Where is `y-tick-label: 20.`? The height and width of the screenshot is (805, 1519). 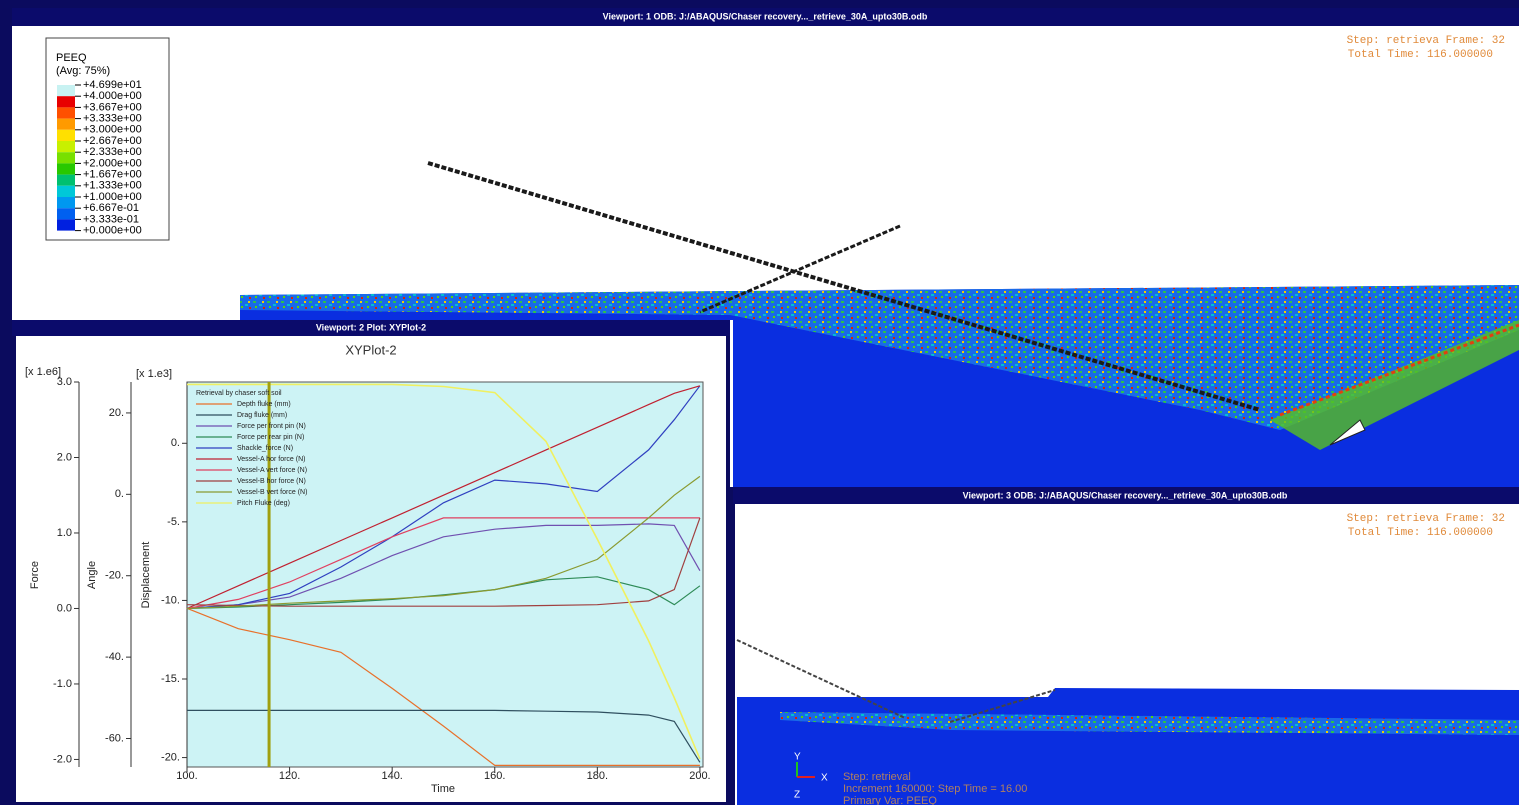 y-tick-label: 20. is located at coordinates (116, 413).